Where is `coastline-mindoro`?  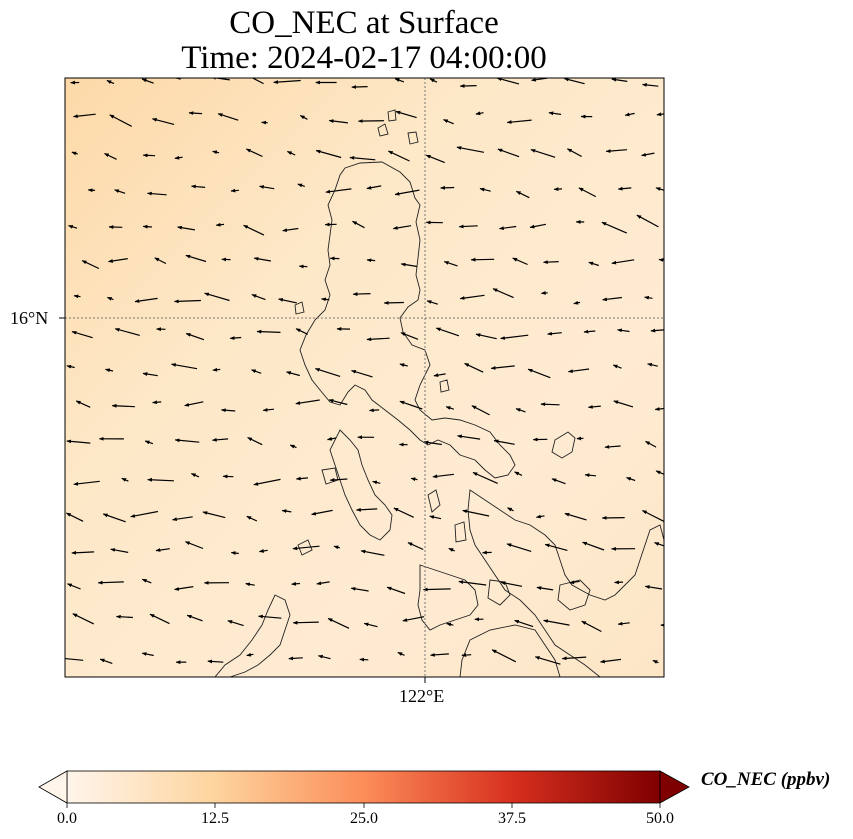 coastline-mindoro is located at coordinates (448, 597).